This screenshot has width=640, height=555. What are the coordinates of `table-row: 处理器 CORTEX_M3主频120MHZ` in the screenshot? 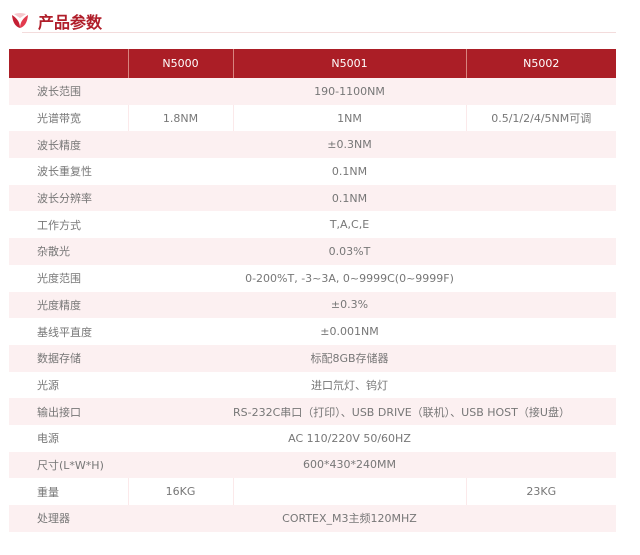 It's located at (312, 518).